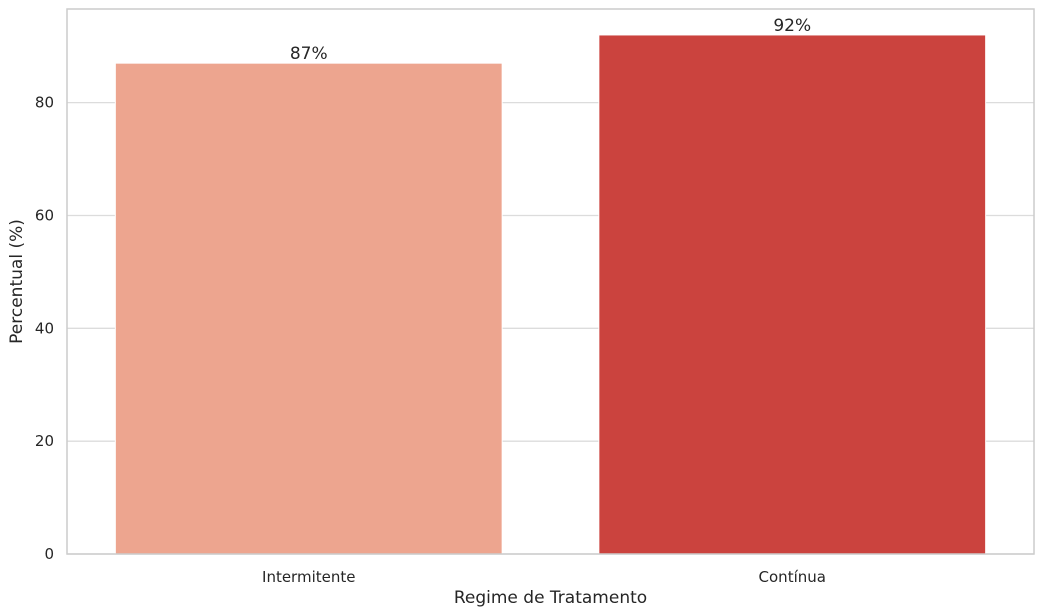 The image size is (1044, 615). What do you see at coordinates (44, 103) in the screenshot?
I see `y-tick-label: 80` at bounding box center [44, 103].